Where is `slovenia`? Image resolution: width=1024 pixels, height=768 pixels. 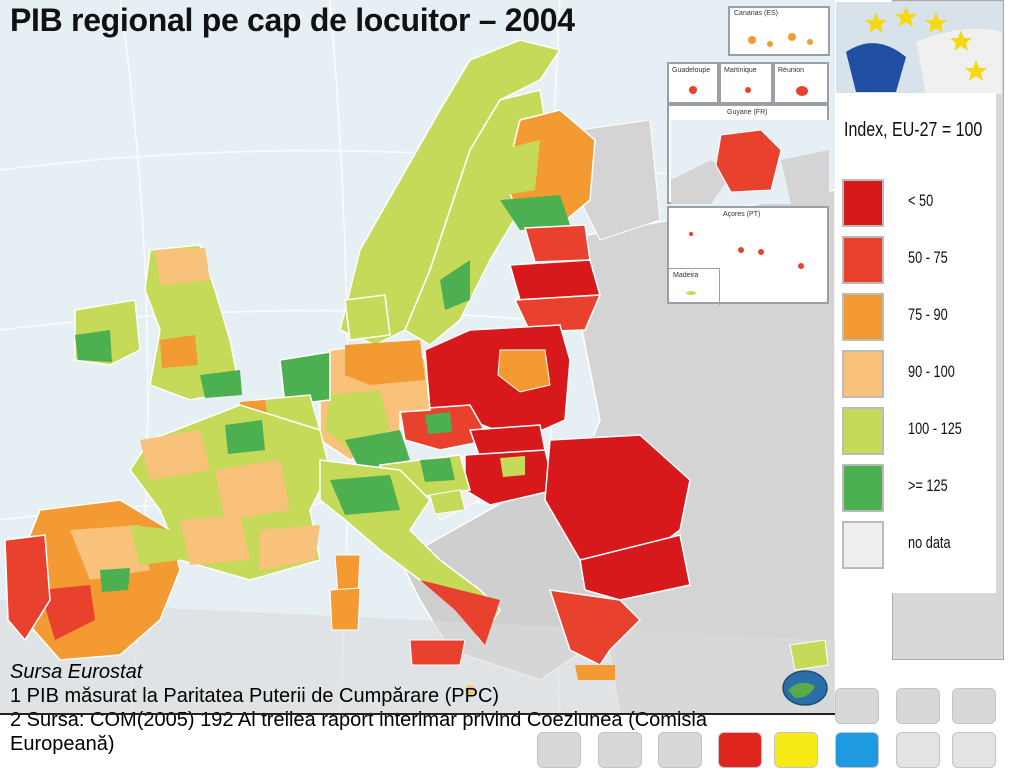
slovenia is located at coordinates (447, 502).